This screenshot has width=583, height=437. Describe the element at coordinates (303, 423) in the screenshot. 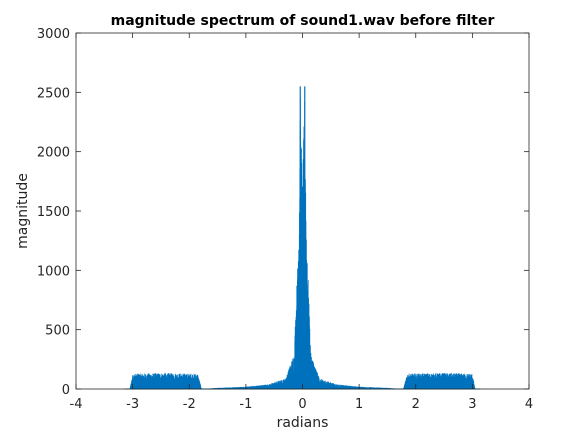

I see `x-axis-label: radians` at that location.